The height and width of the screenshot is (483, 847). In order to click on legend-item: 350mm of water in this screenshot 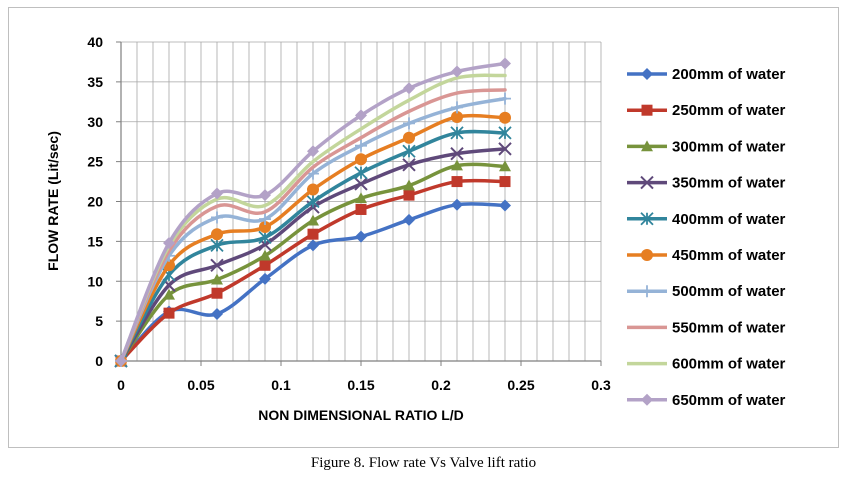, I will do `click(706, 183)`.